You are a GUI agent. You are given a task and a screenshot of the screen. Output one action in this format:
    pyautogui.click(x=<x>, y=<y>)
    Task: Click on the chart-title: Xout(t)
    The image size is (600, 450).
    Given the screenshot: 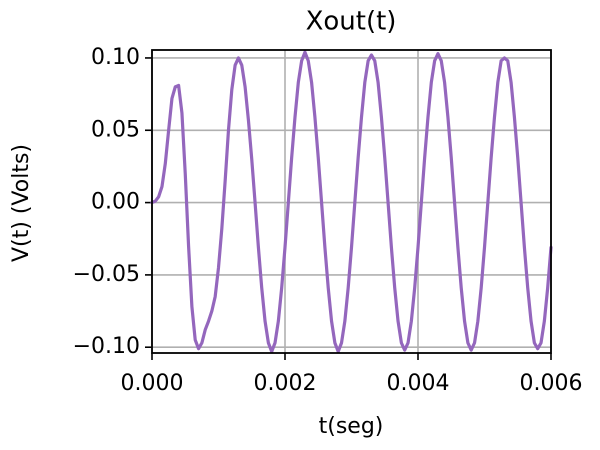 What is the action you would take?
    pyautogui.click(x=351, y=22)
    